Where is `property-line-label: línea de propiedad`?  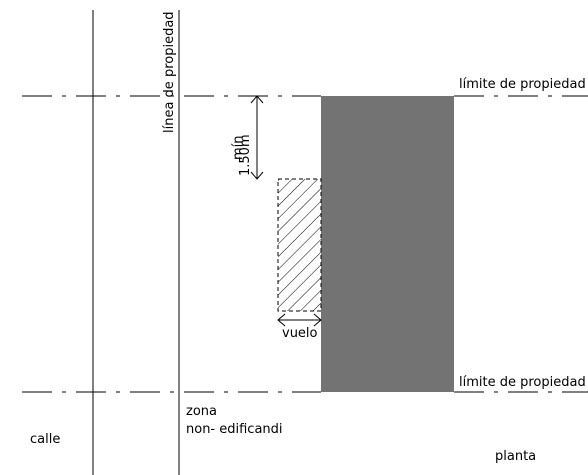 property-line-label: línea de propiedad is located at coordinates (169, 72).